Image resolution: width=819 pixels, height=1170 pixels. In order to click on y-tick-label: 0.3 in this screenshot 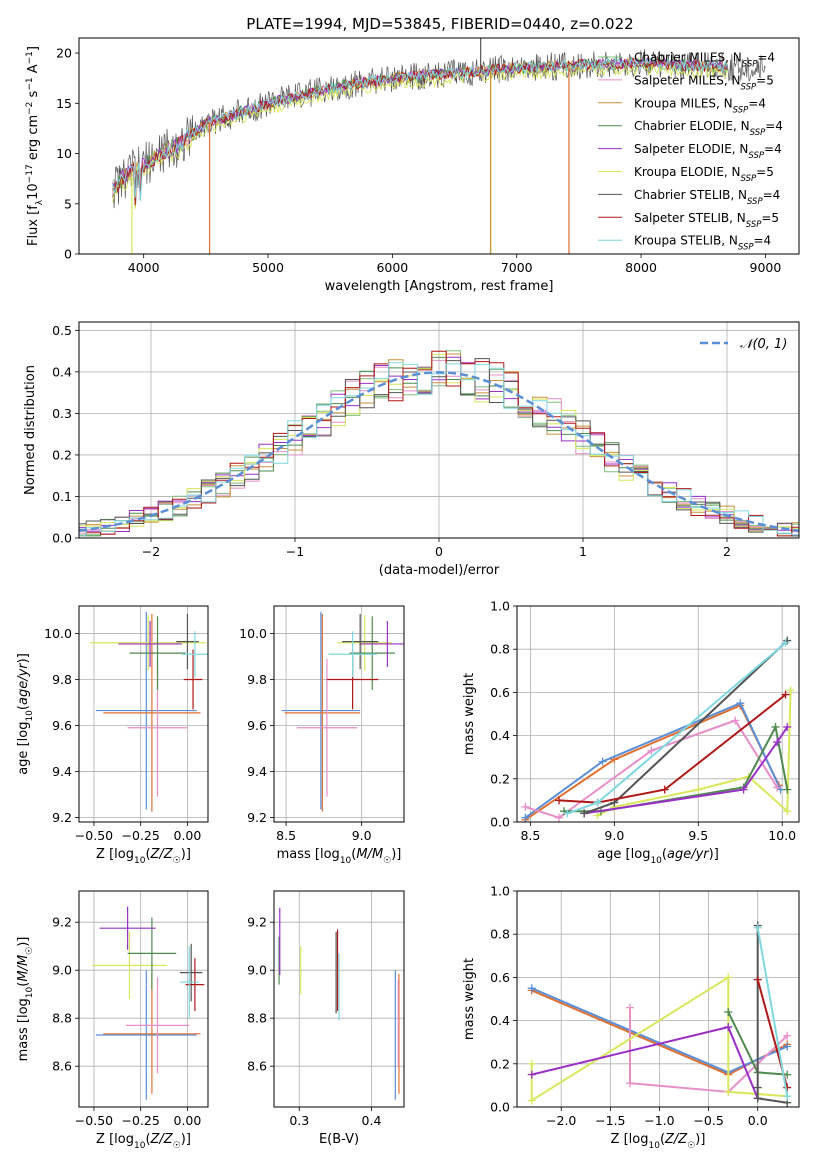, I will do `click(62, 413)`.